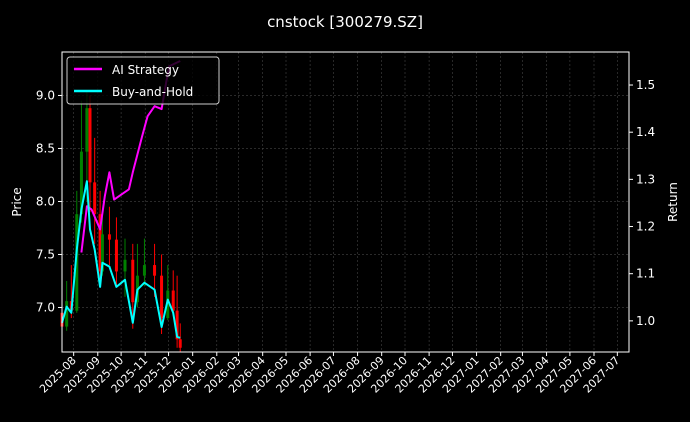  What do you see at coordinates (45, 148) in the screenshot?
I see `y-tick-label: 8.5` at bounding box center [45, 148].